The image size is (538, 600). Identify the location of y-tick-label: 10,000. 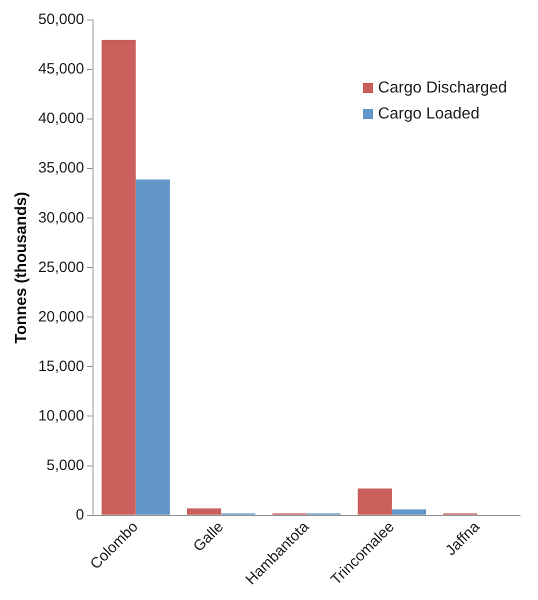
(61, 415).